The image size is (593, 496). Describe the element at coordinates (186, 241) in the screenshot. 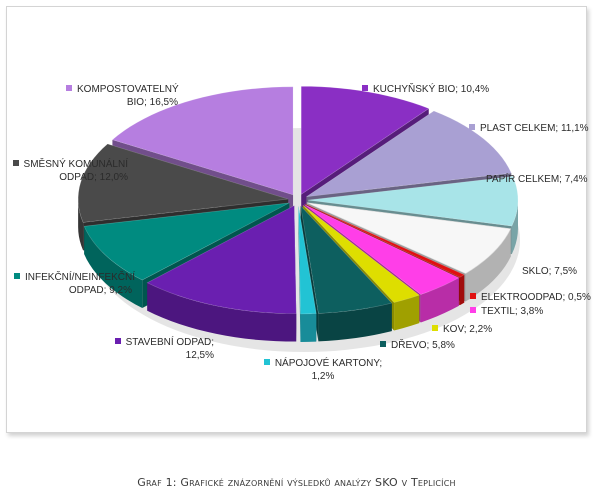

I see `slice-infekcni-neinfekcni-odpad` at that location.